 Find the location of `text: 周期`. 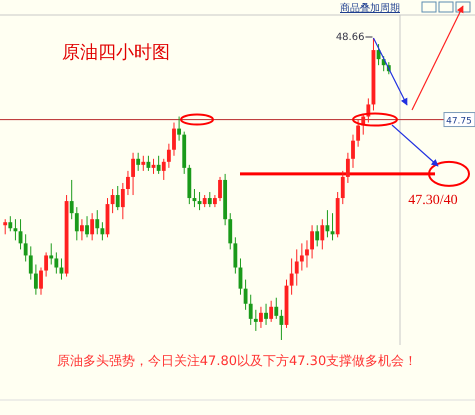

text: 周期 is located at coordinates (390, 8).